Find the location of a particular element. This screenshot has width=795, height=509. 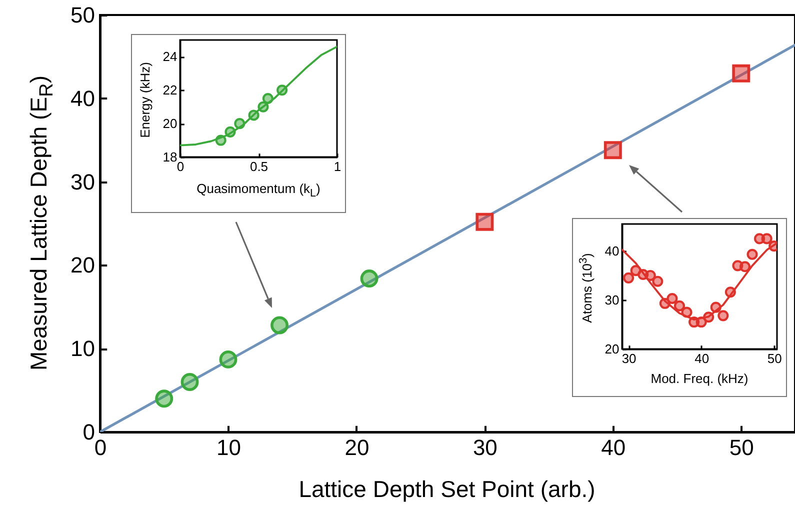

line-series is located at coordinates (258, 96).